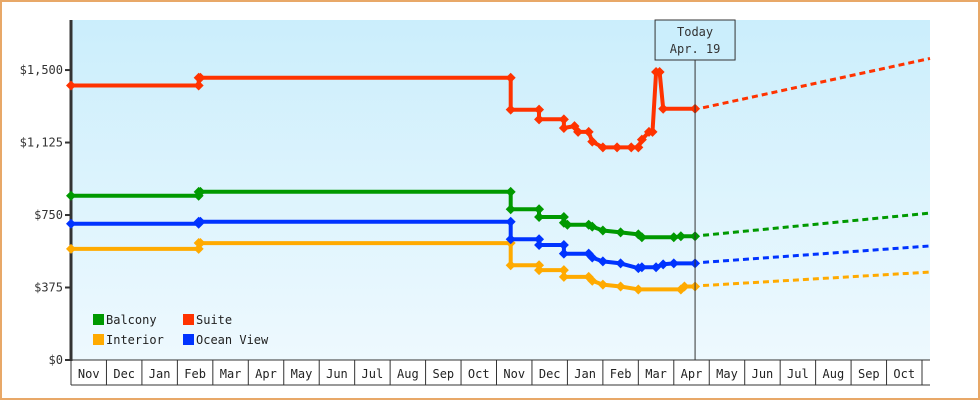  What do you see at coordinates (232, 340) in the screenshot?
I see `legend-label: Ocean View` at bounding box center [232, 340].